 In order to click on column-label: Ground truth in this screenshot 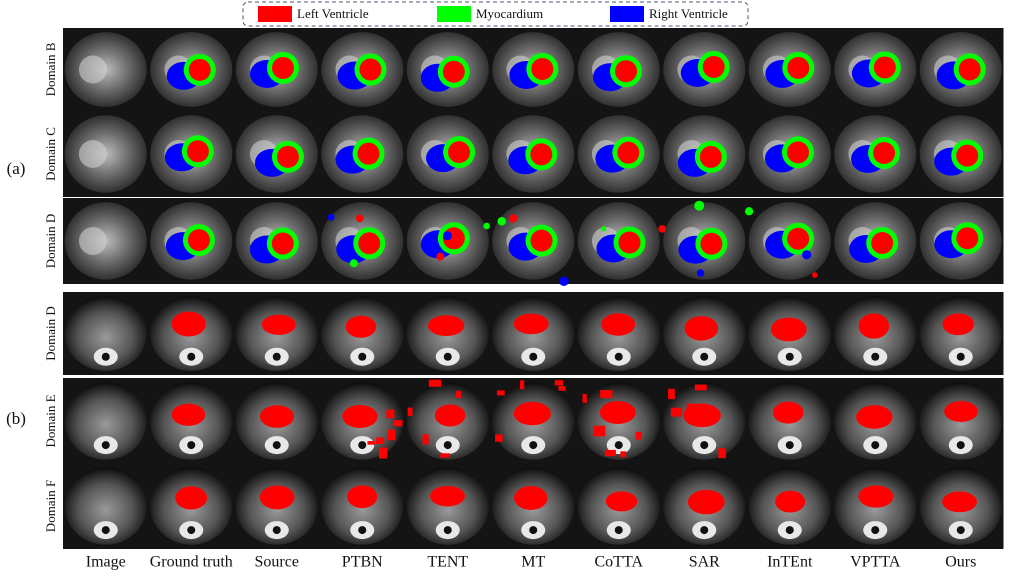, I will do `click(191, 562)`.